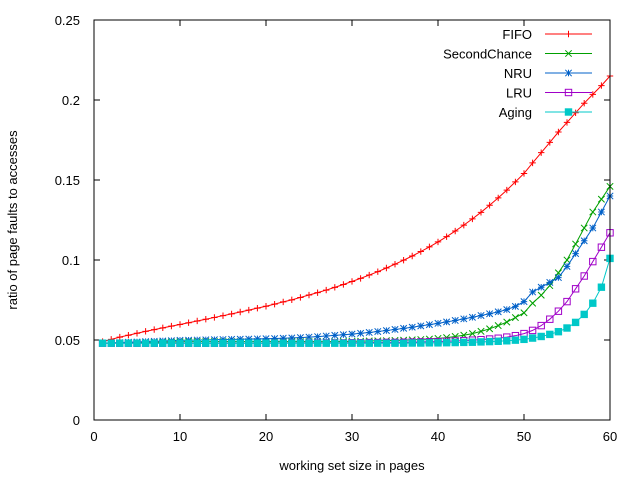  What do you see at coordinates (517, 54) in the screenshot?
I see `legend-item-secondchance: SecondChance` at bounding box center [517, 54].